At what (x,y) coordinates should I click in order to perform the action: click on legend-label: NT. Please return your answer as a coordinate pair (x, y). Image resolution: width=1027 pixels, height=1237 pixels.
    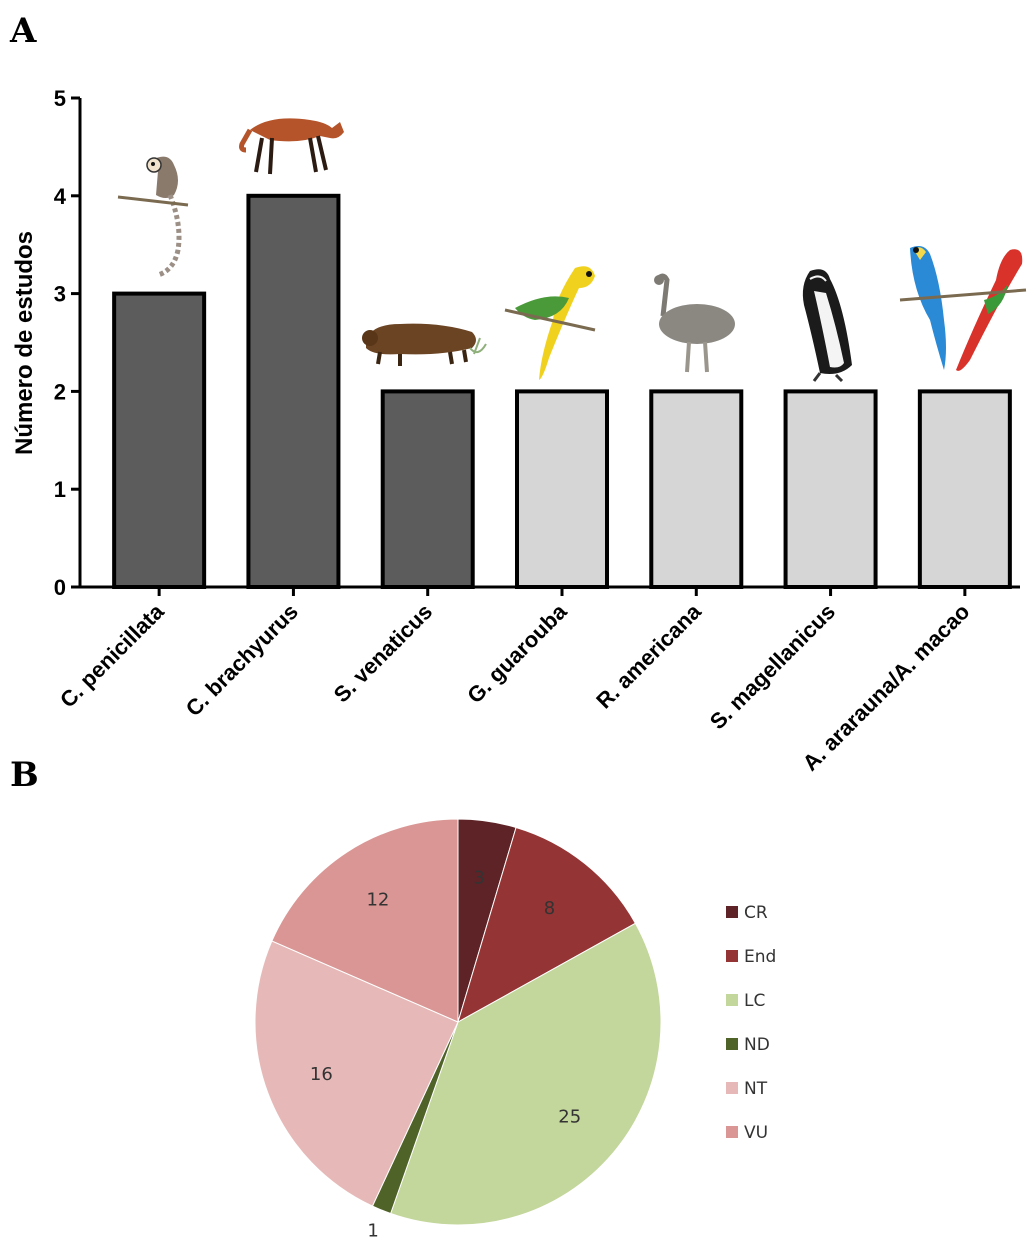
    Looking at the image, I should click on (756, 1089).